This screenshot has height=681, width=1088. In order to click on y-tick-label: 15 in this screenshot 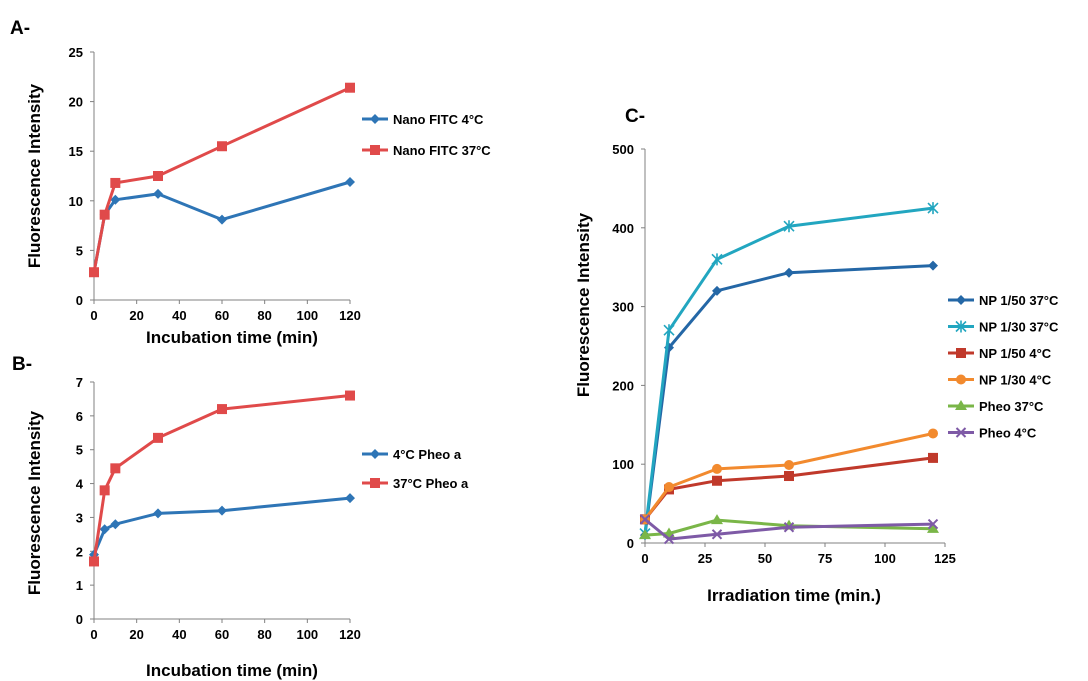, I will do `click(76, 151)`.